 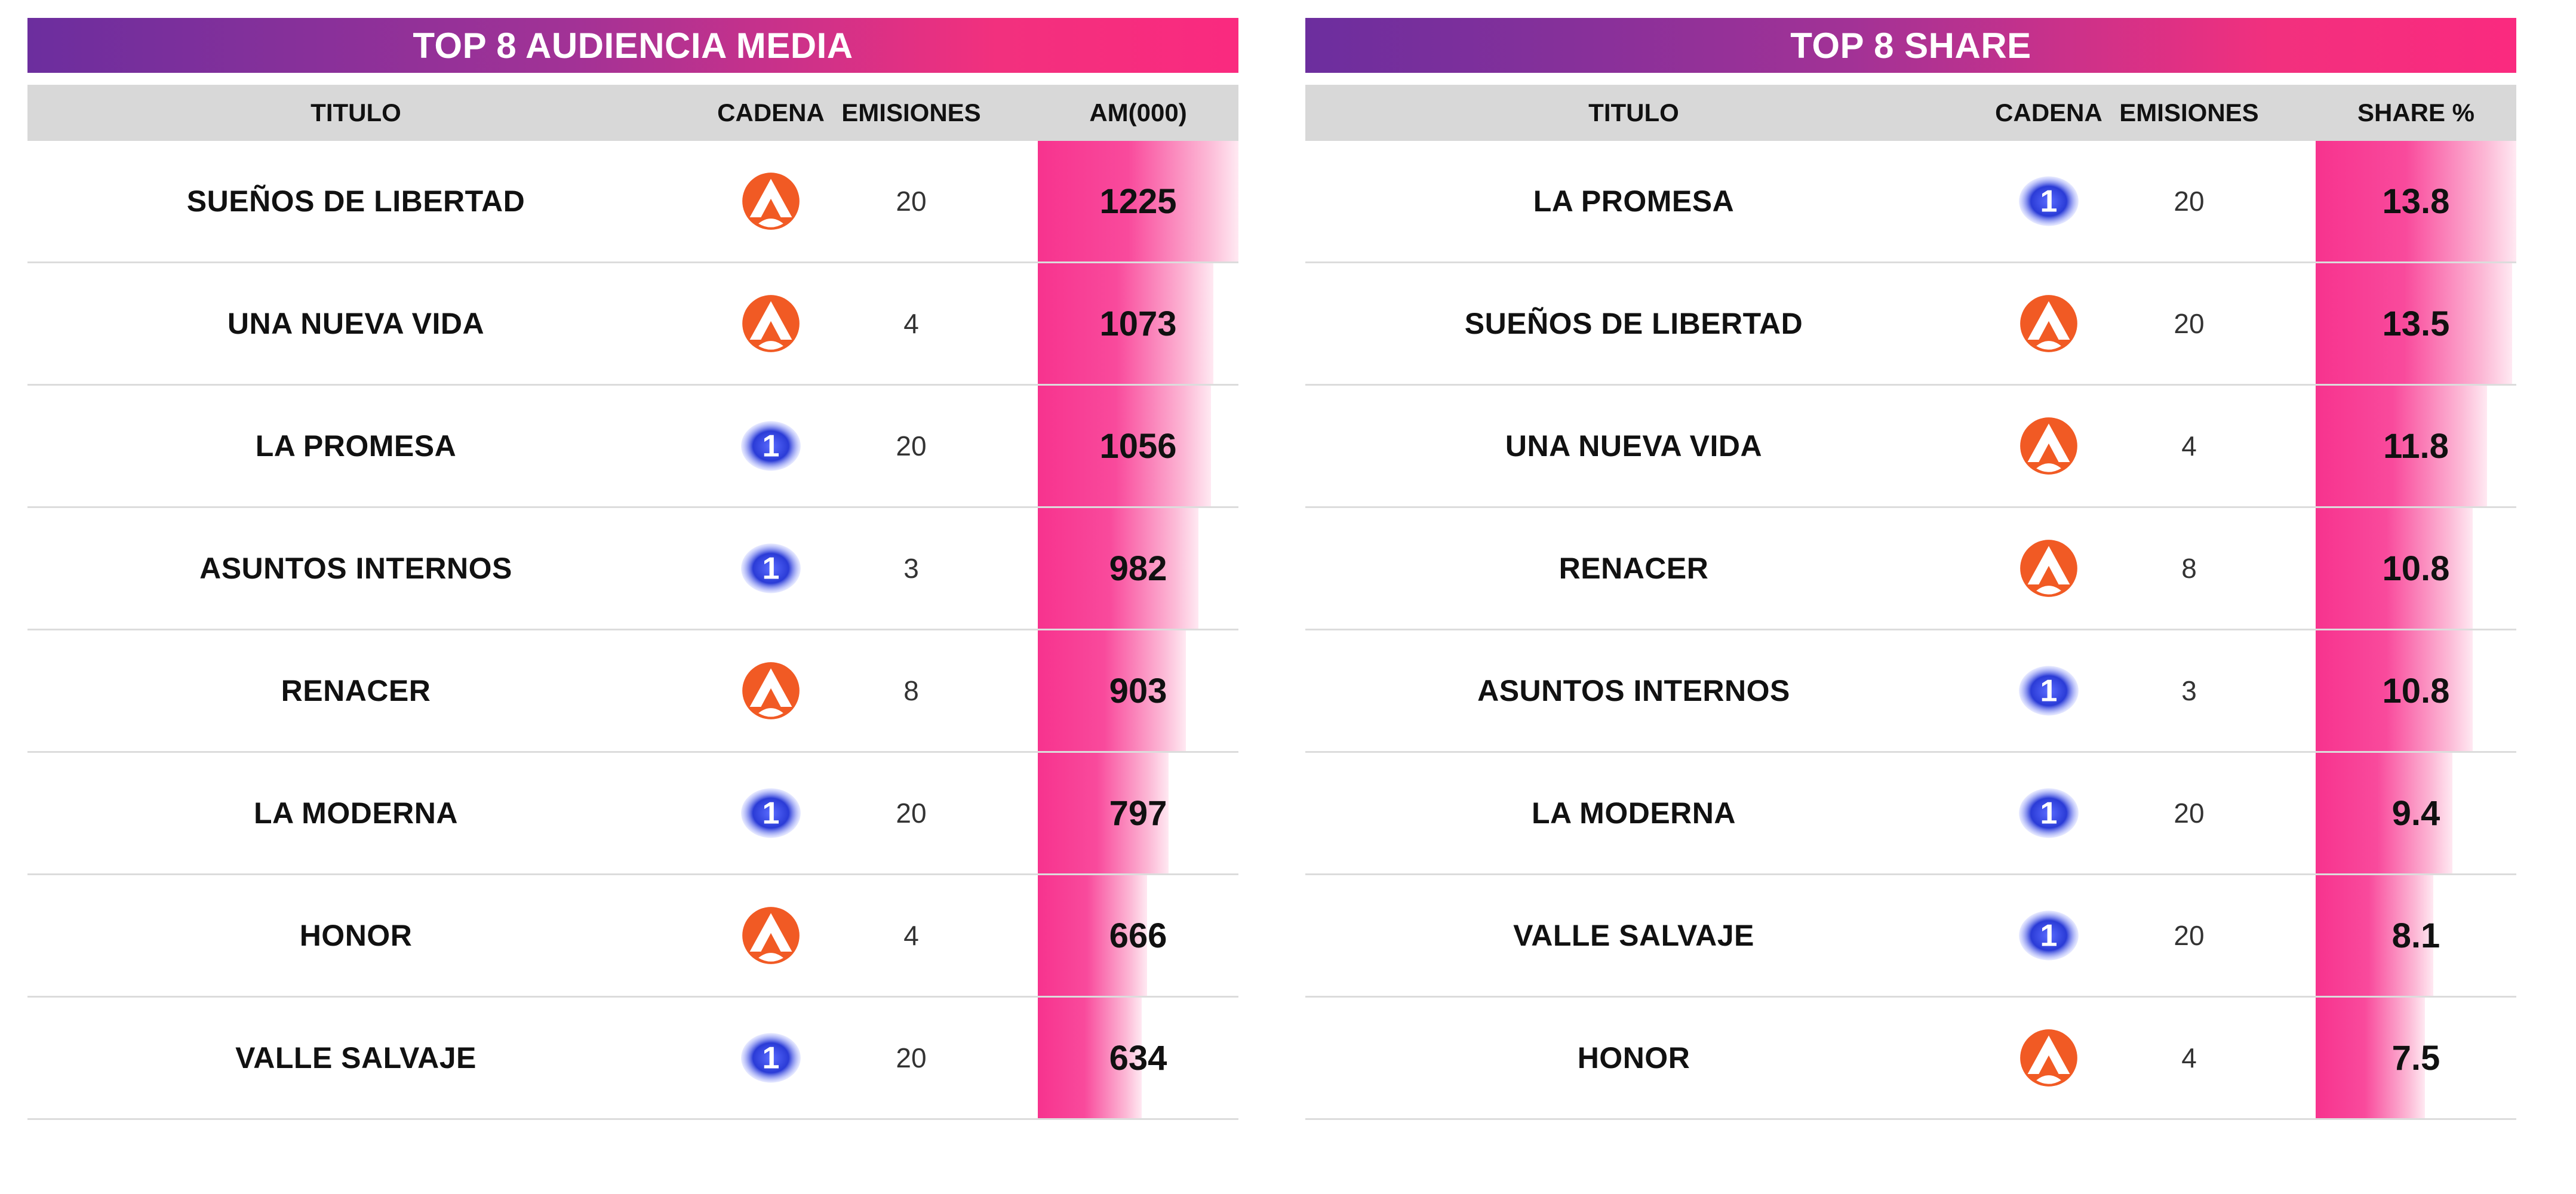 I want to click on row-title: LA MODERNA, so click(x=1633, y=813).